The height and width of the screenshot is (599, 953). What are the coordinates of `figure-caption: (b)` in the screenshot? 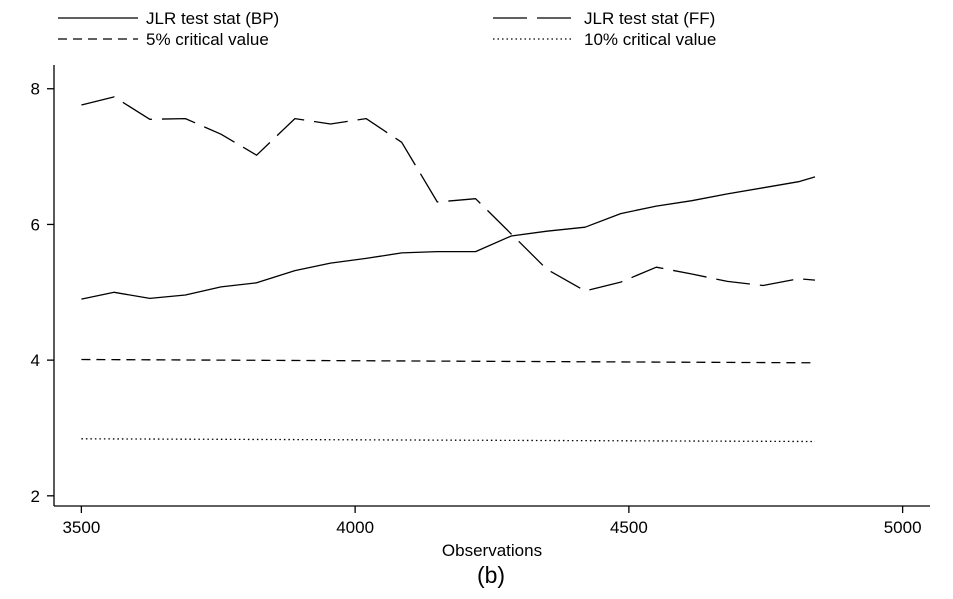 It's located at (491, 575).